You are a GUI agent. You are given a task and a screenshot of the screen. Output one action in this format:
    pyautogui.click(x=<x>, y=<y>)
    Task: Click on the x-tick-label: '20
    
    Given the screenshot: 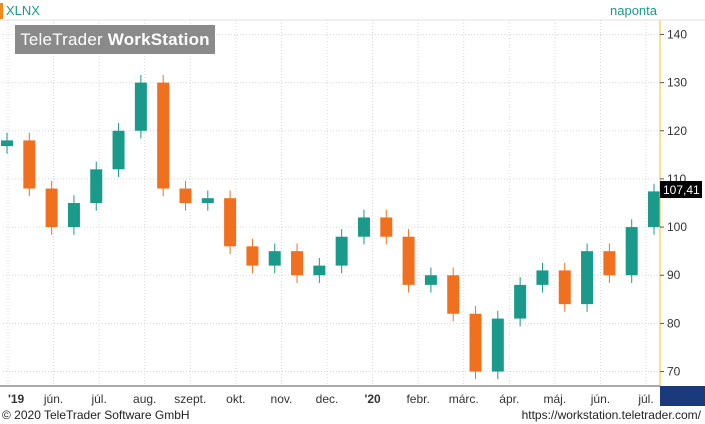 What is the action you would take?
    pyautogui.click(x=372, y=399)
    